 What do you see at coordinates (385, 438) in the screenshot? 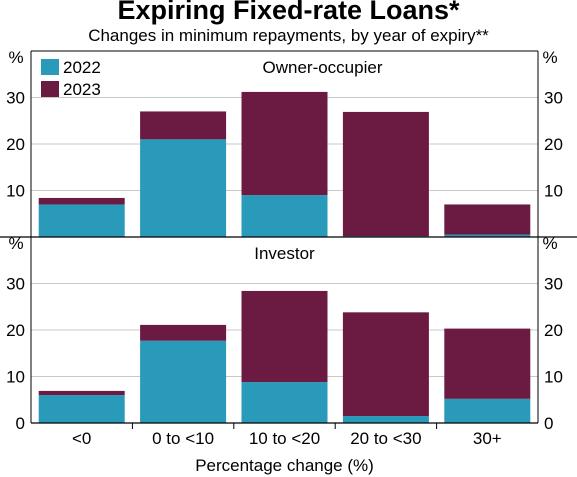
I see `x-tick-label: 20 to <30` at bounding box center [385, 438].